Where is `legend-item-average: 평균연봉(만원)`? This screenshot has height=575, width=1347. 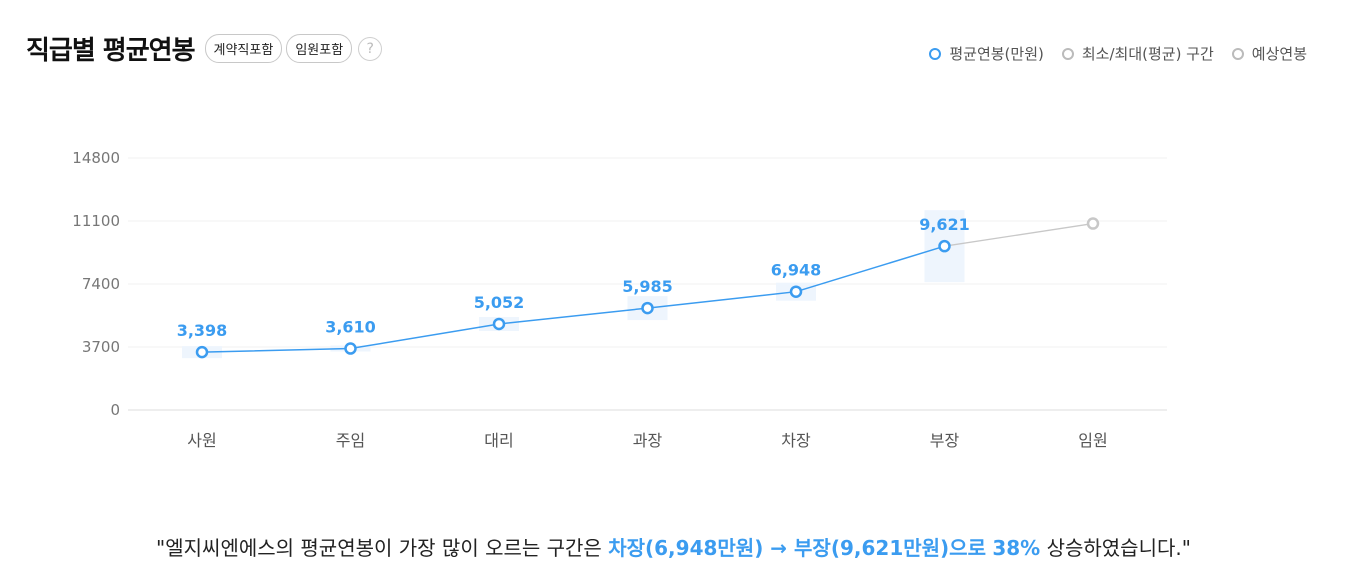 legend-item-average: 평균연봉(만원) is located at coordinates (986, 53).